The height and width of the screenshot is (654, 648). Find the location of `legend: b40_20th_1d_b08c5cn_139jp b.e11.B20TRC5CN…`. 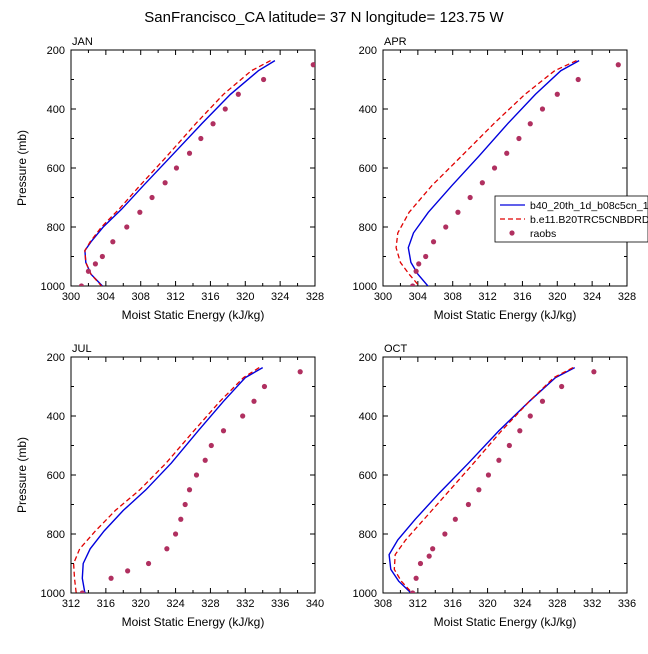

legend: b40_20th_1d_b08c5cn_139jp b.e11.B20TRC5CN… is located at coordinates (571, 219).